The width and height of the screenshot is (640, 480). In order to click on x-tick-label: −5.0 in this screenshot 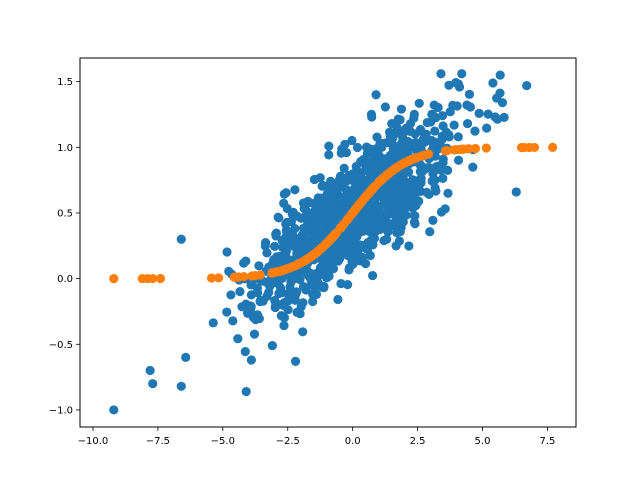, I will do `click(223, 441)`.